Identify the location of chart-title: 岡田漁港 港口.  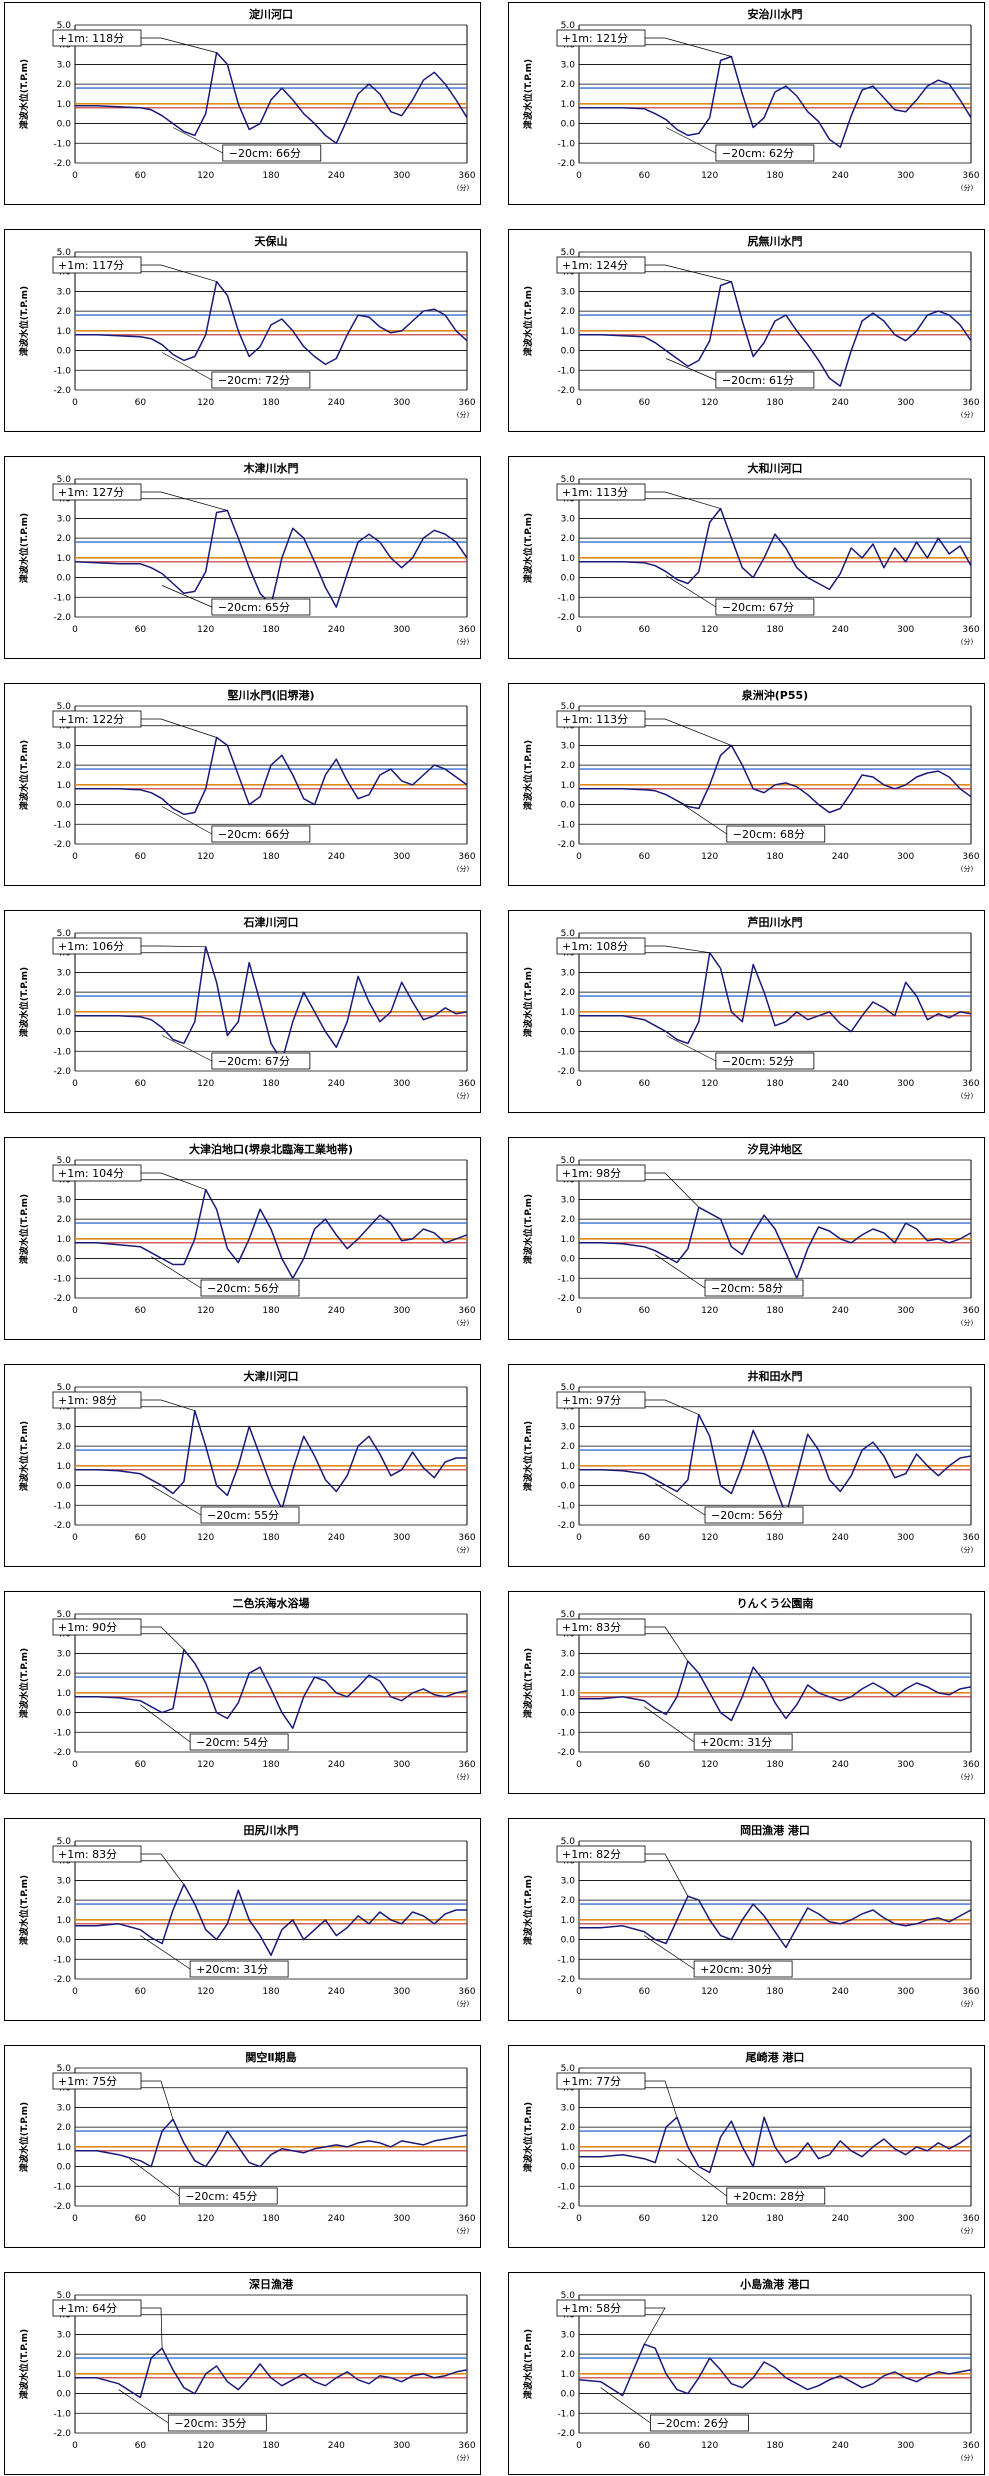
(775, 1830).